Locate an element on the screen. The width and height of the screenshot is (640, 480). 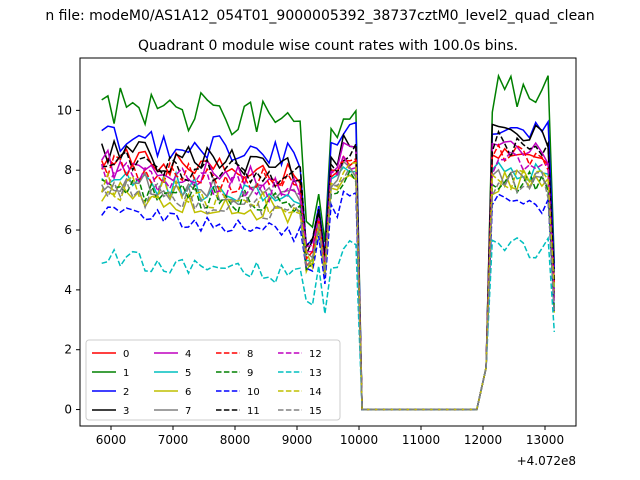
x-tick-label: 11000 is located at coordinates (421, 440).